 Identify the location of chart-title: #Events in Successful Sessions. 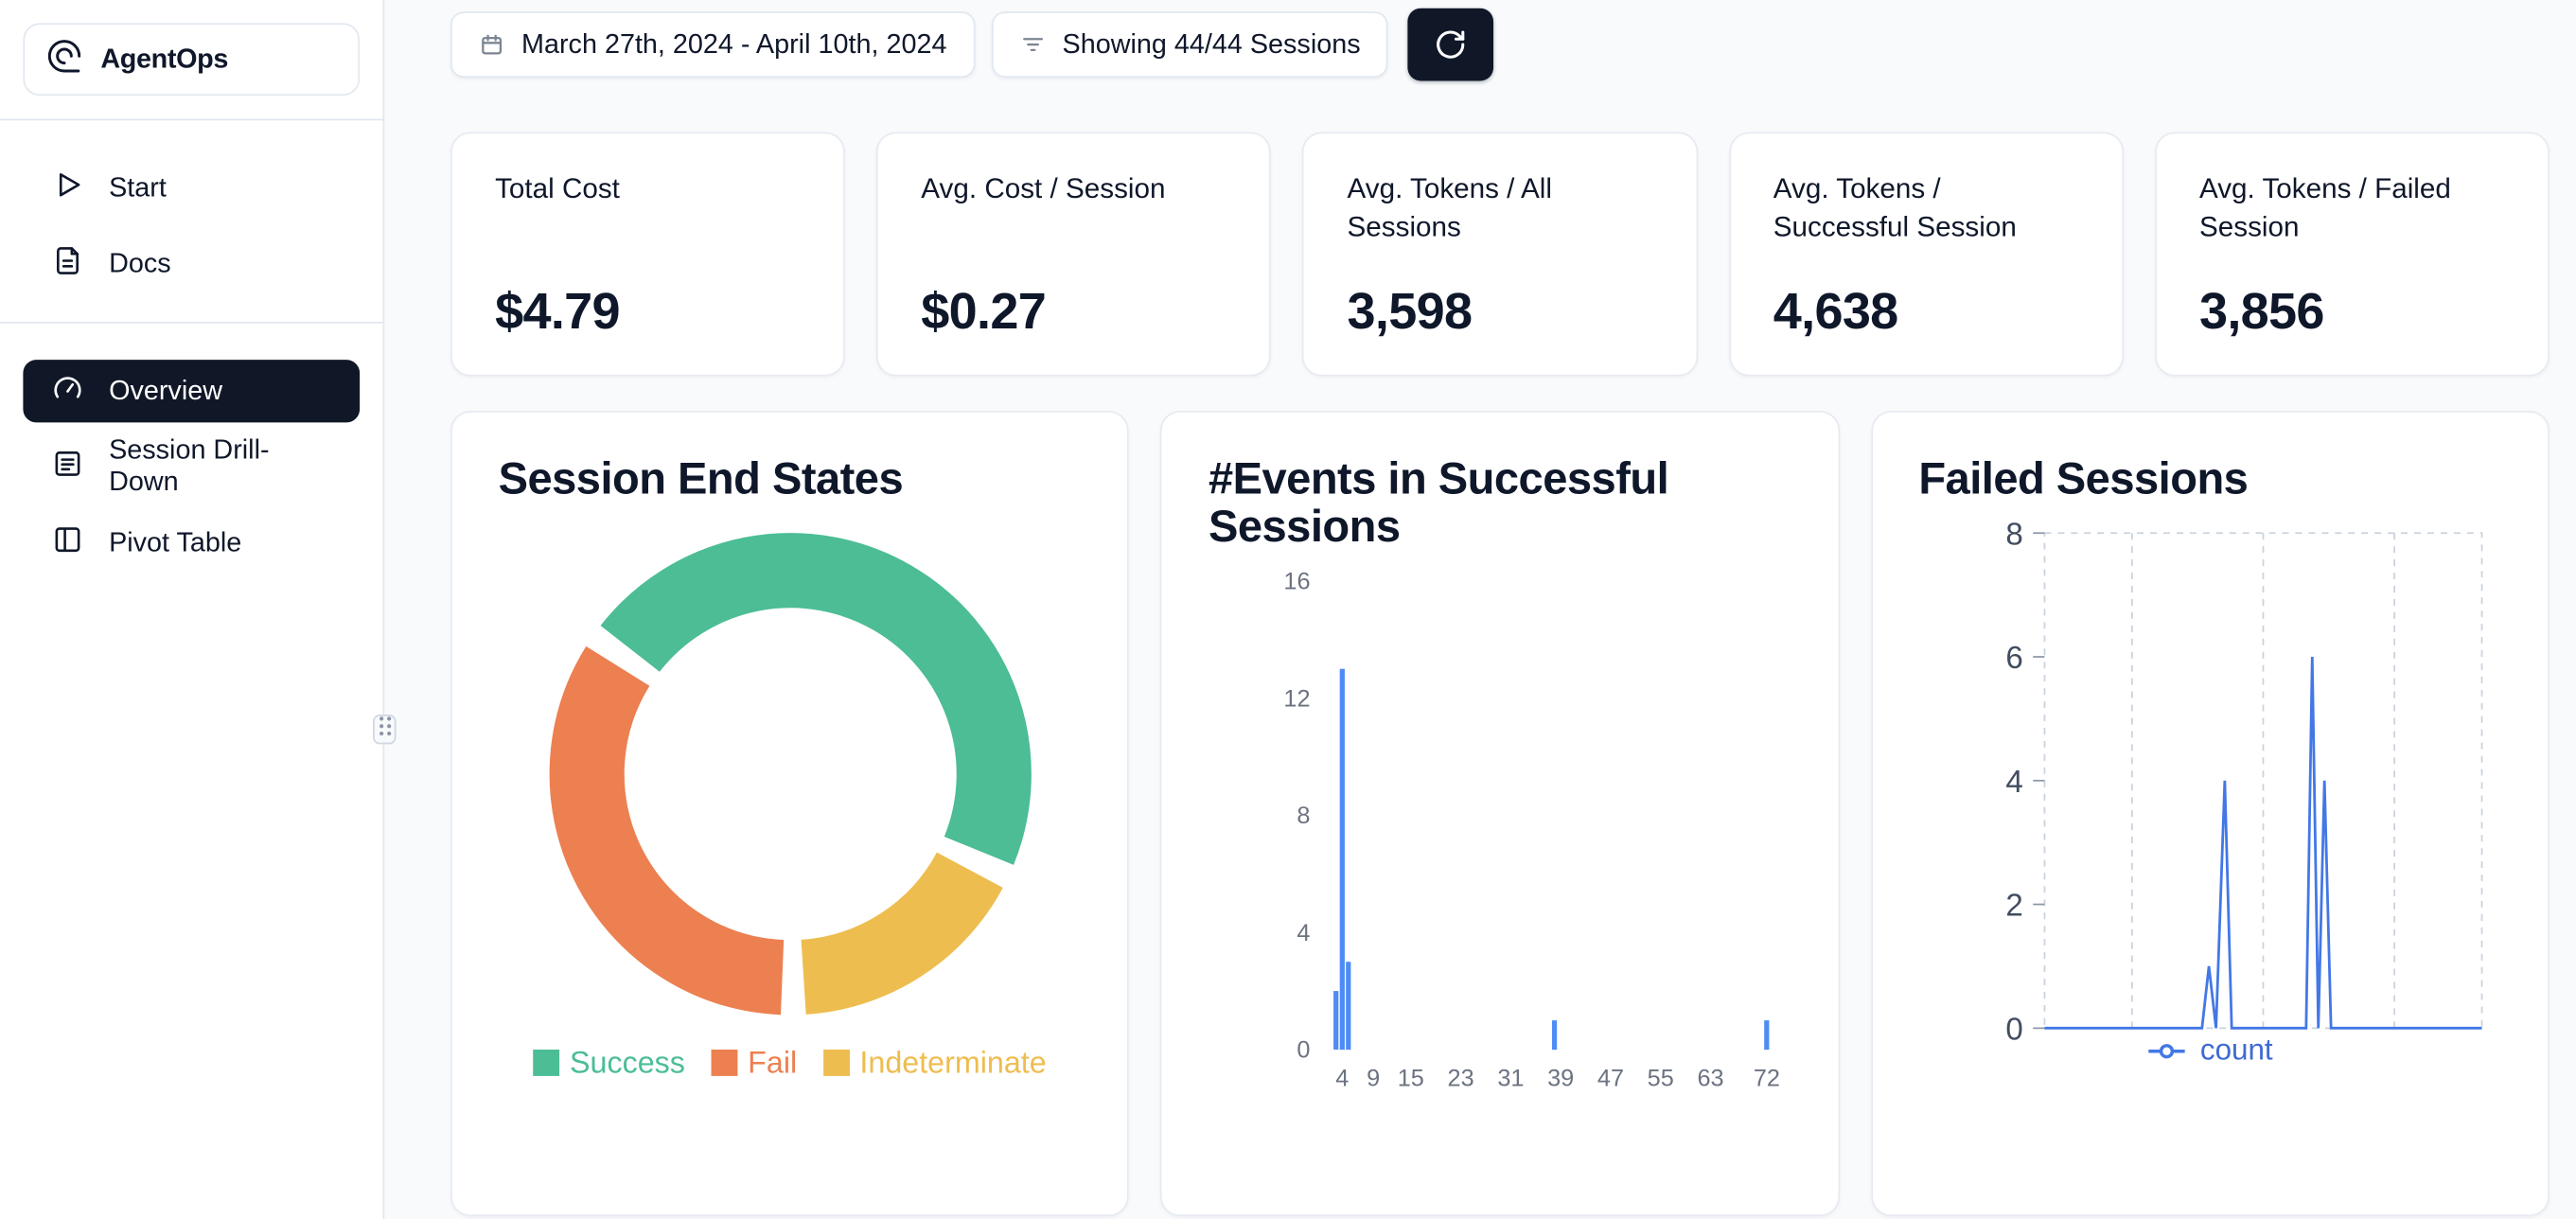
(1438, 502).